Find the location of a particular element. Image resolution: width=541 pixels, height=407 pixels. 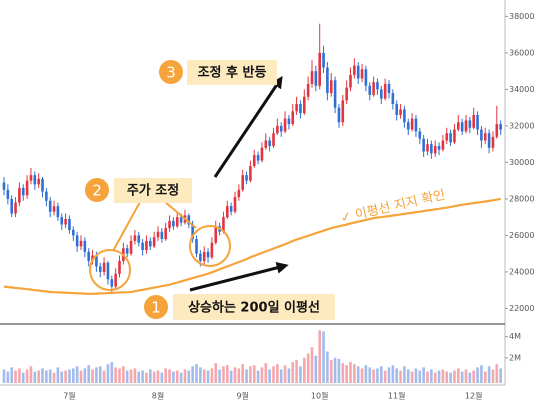

step-number: 1 is located at coordinates (156, 308).